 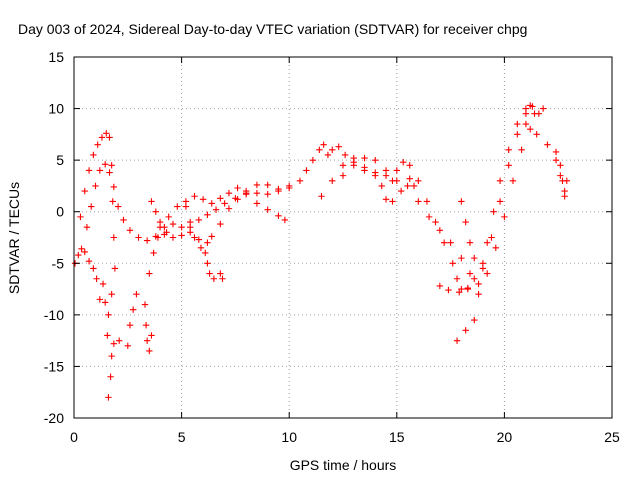 I want to click on x-tick-label: 0, so click(x=74, y=437).